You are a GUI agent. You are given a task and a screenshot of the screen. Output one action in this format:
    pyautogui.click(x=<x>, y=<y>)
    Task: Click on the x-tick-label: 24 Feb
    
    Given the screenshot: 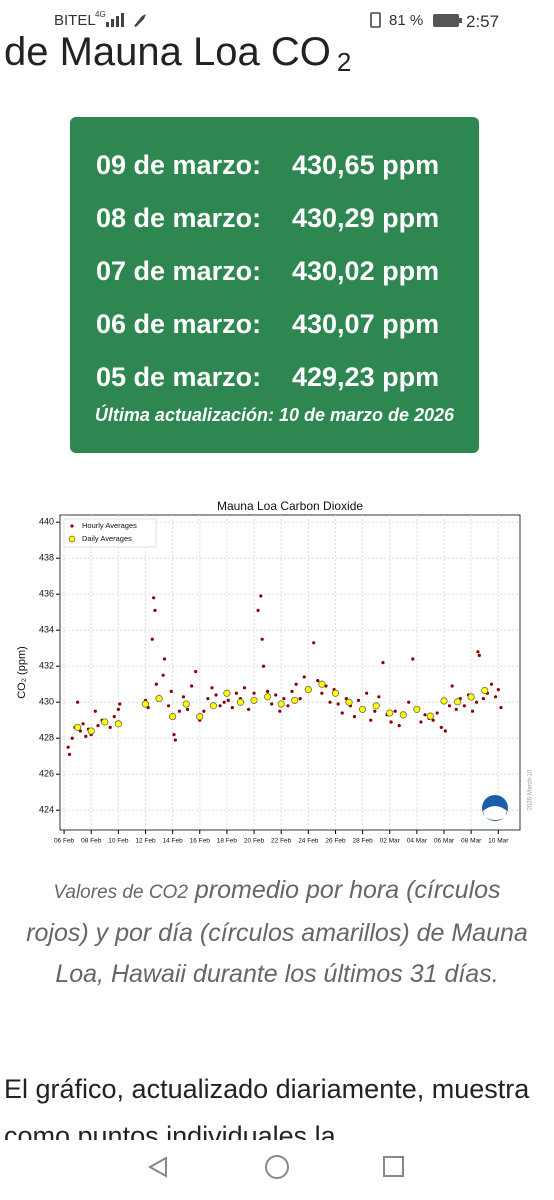 What is the action you would take?
    pyautogui.click(x=308, y=841)
    